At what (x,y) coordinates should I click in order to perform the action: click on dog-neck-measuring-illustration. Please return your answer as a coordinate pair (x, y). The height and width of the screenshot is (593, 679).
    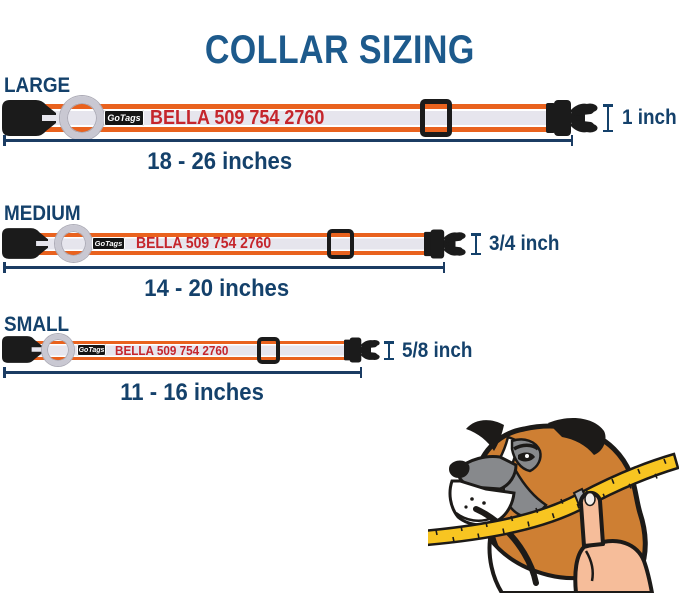
    Looking at the image, I should click on (553, 505).